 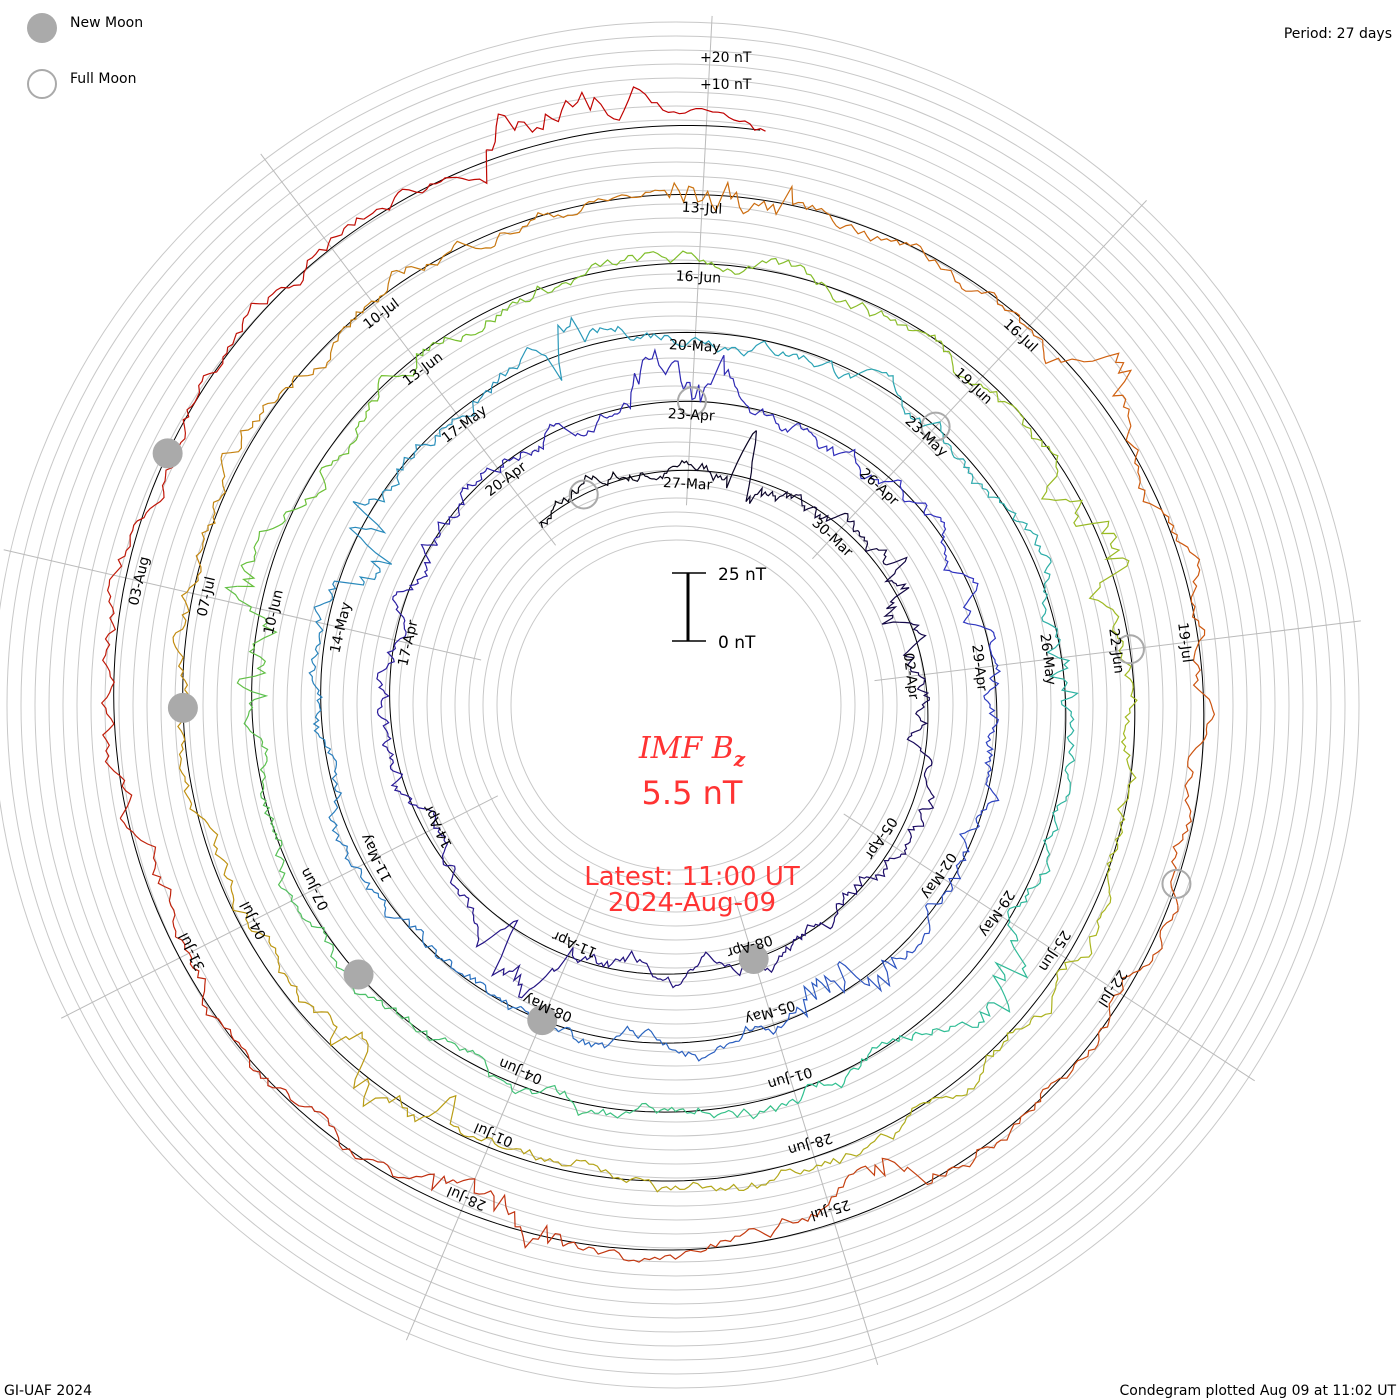 I want to click on date-label: 01-Jul, so click(x=494, y=1134).